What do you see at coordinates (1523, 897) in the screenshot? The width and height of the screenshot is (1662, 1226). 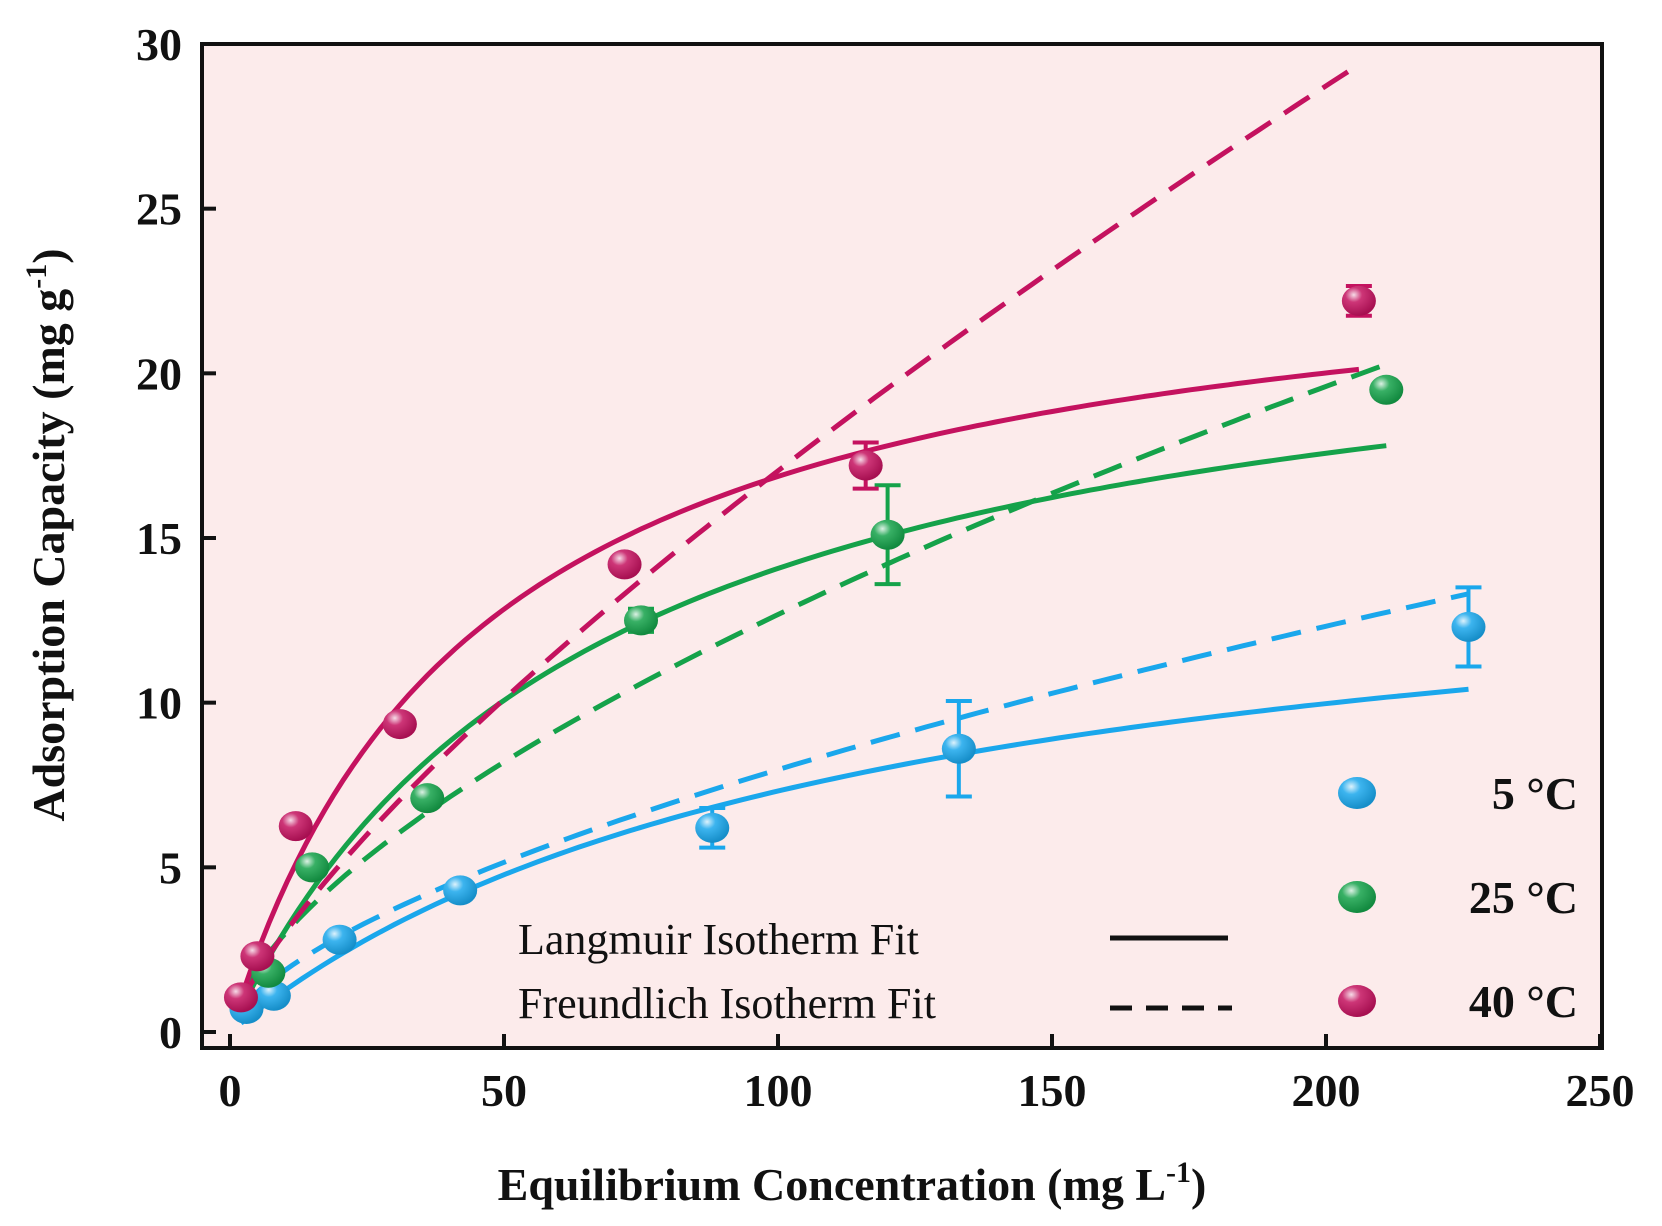 I see `legend-label-25c: 25 °C` at bounding box center [1523, 897].